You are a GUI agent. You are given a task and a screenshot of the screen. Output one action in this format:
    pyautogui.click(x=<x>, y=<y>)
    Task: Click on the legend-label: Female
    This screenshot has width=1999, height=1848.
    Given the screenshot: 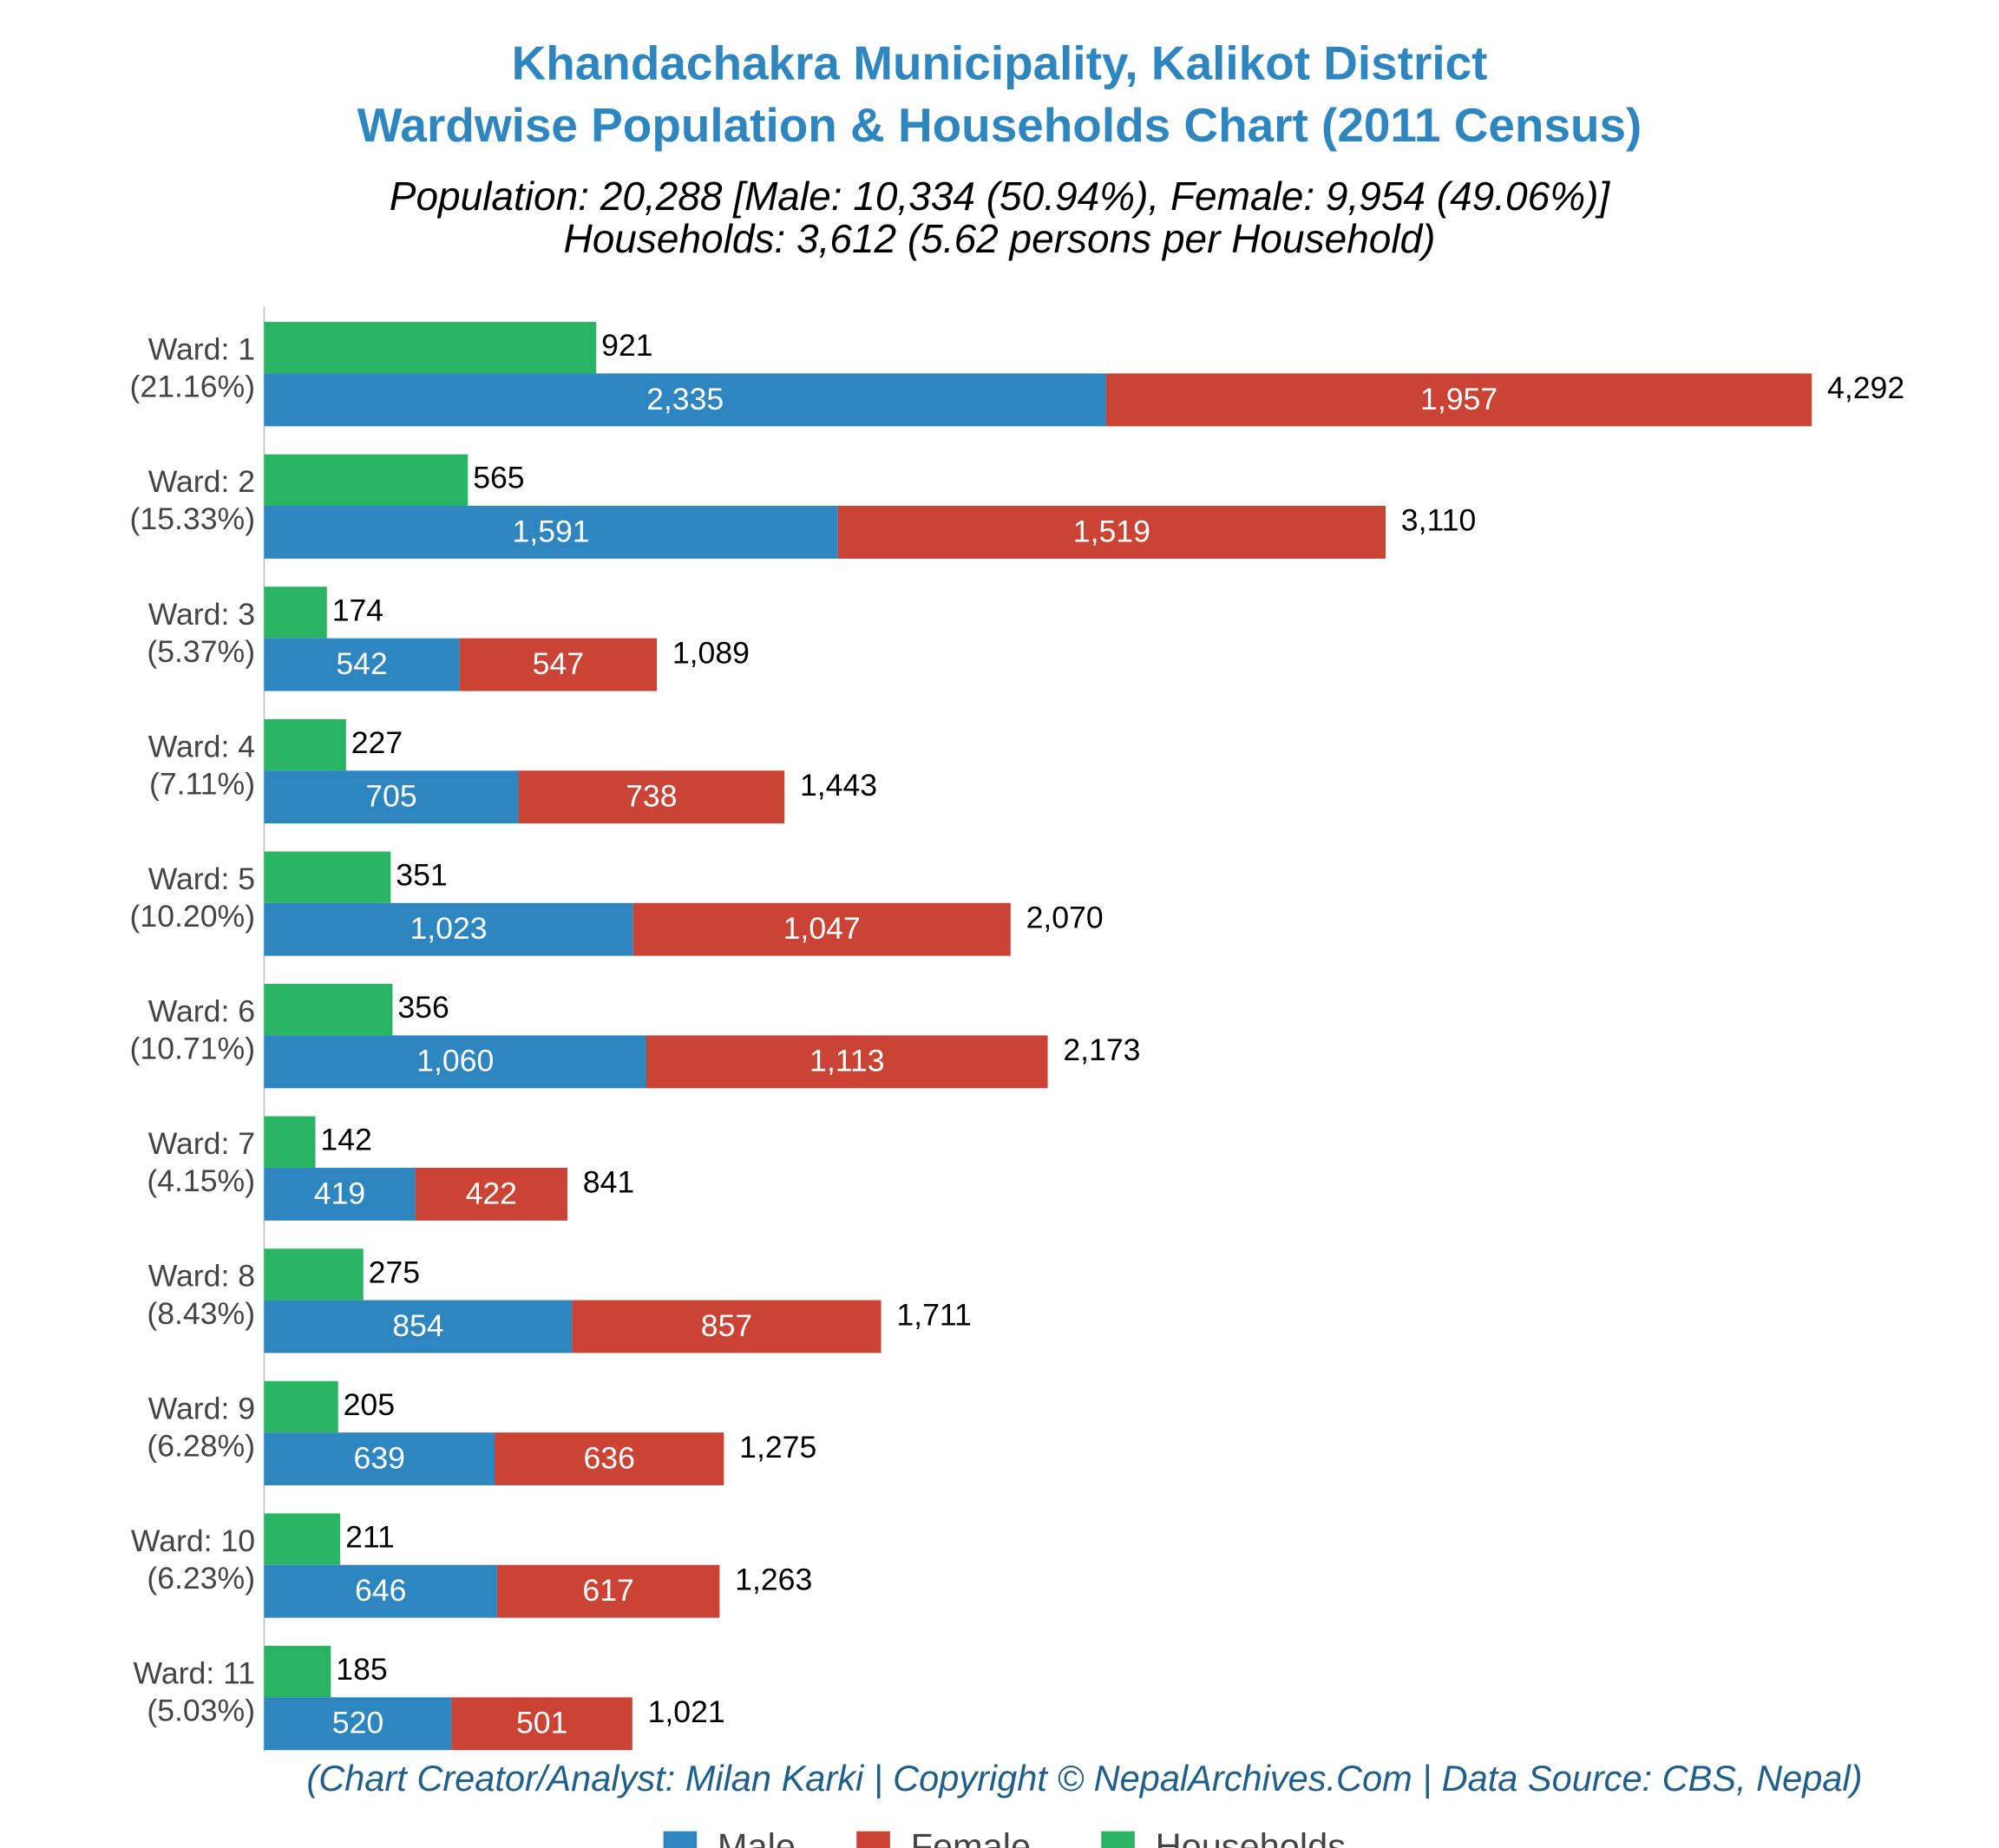 What is the action you would take?
    pyautogui.click(x=971, y=1836)
    